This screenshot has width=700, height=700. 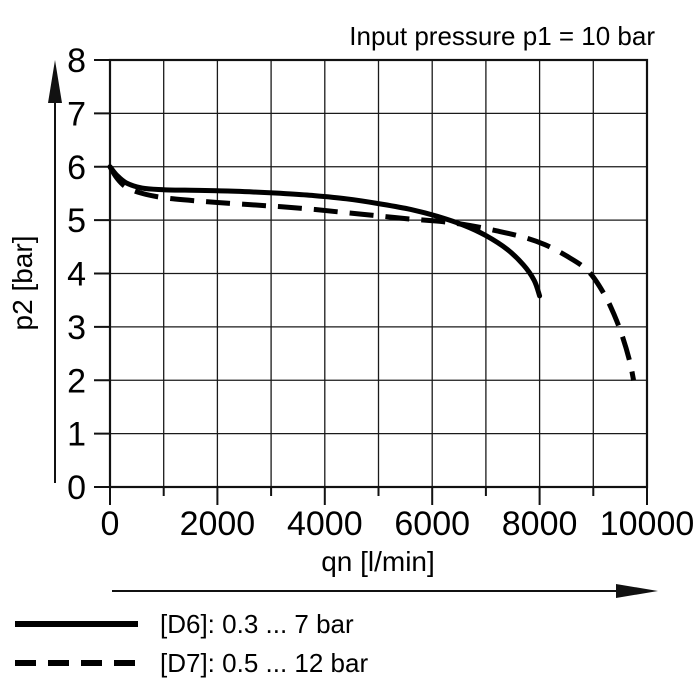 I want to click on x-axis-arrow, so click(x=385, y=591).